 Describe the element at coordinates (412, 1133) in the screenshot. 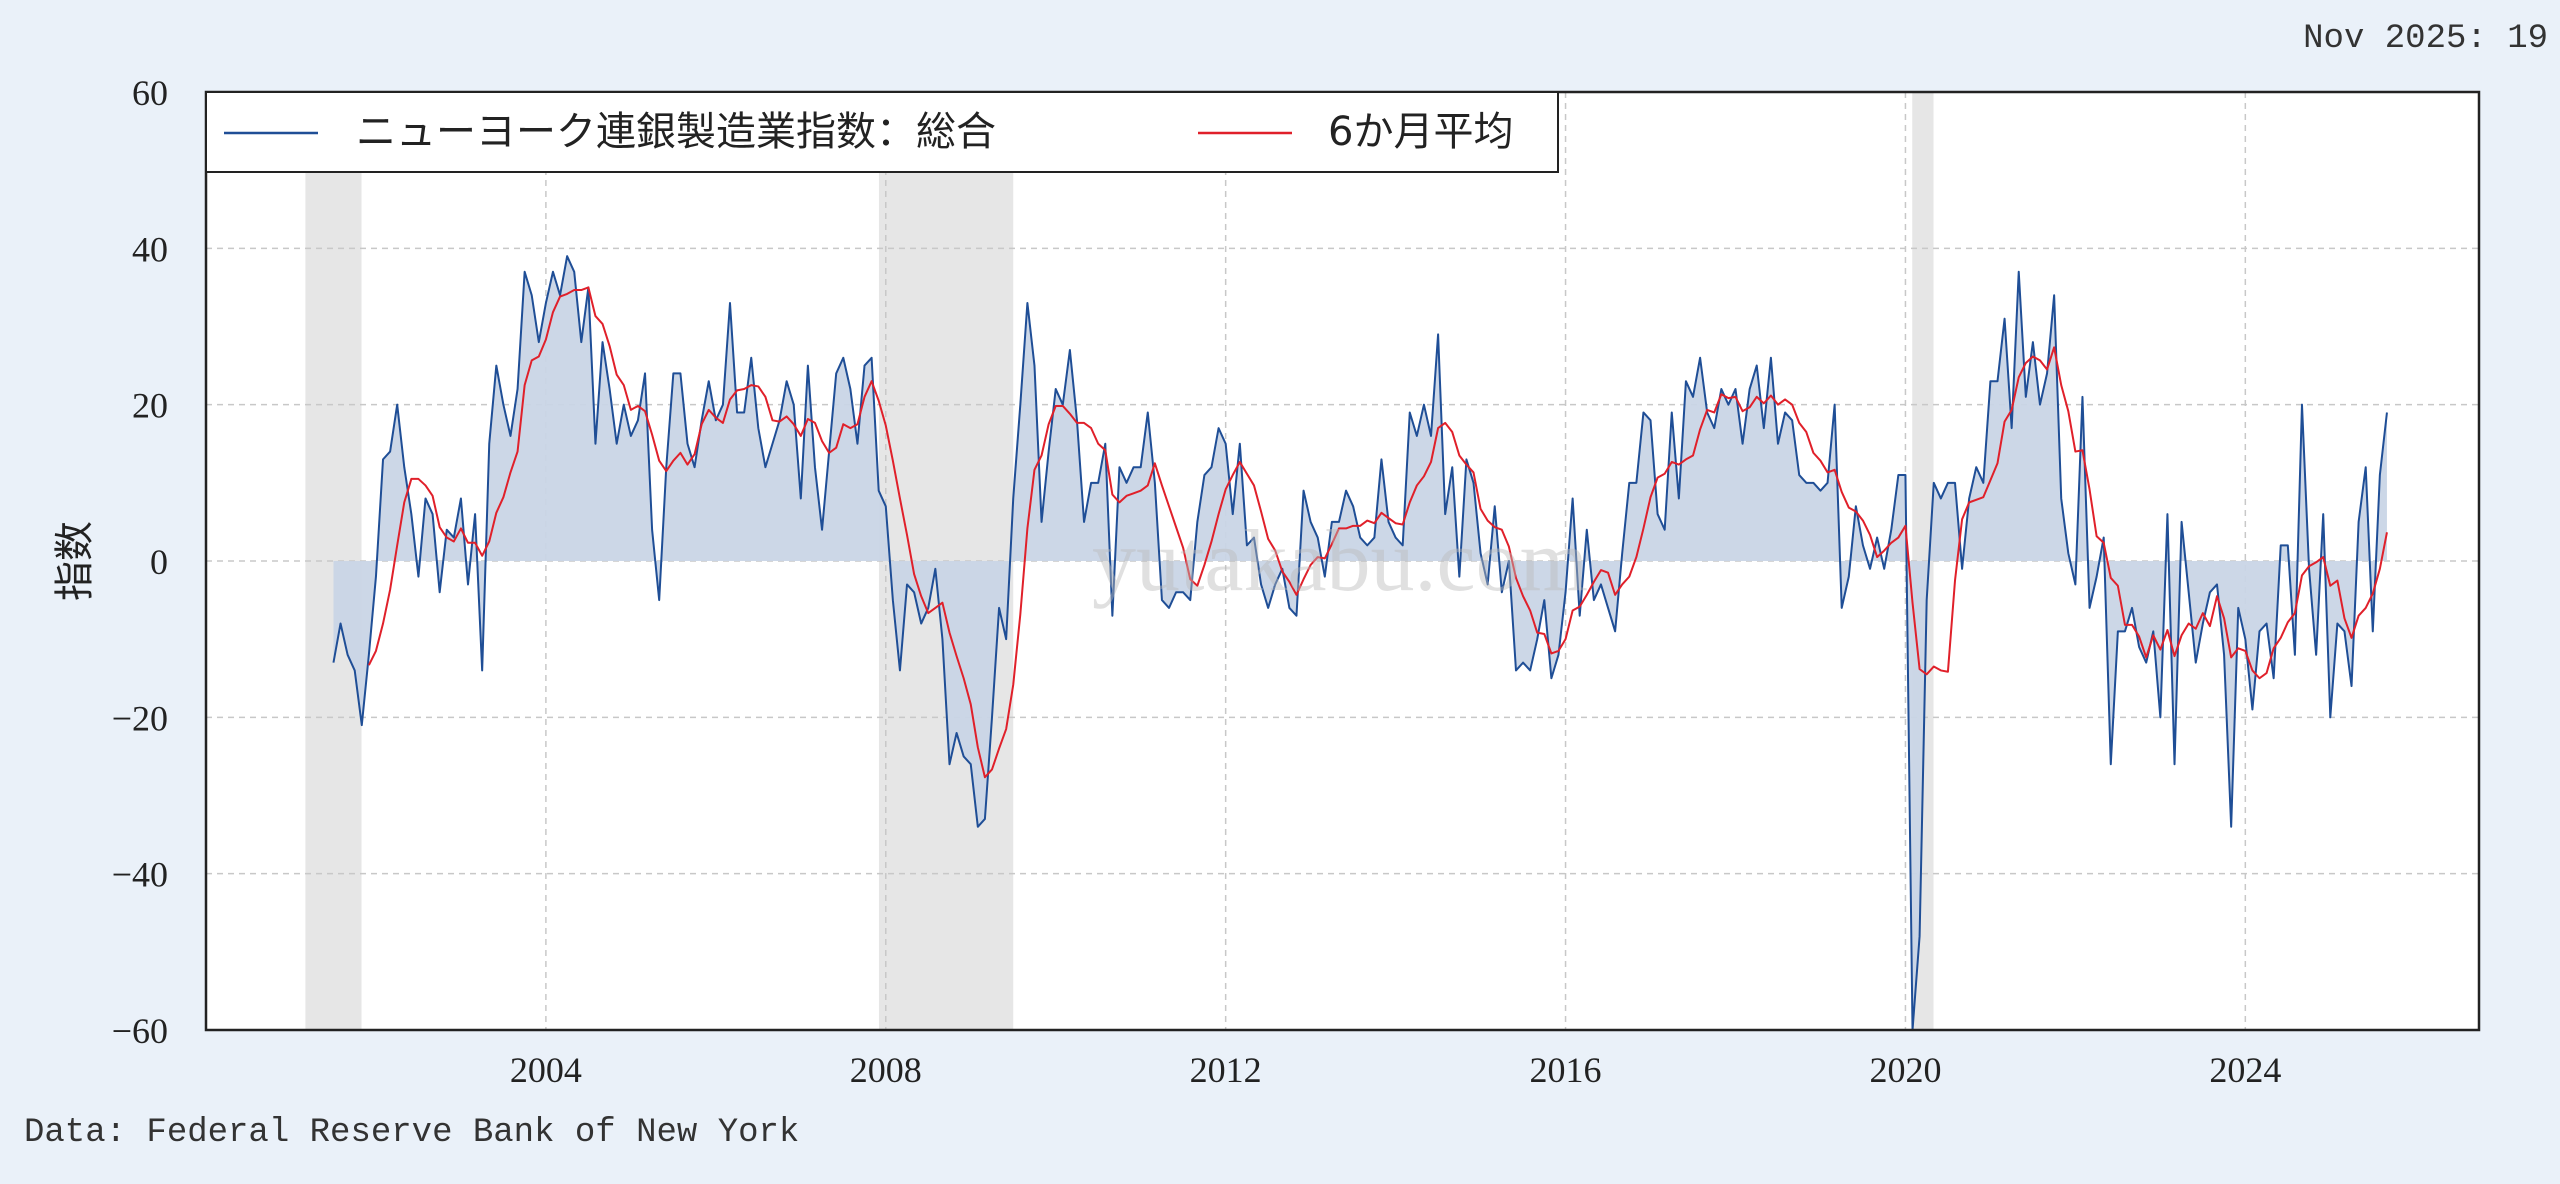

I see `source-credit: Data: Federal Reserve Bank of New York` at that location.